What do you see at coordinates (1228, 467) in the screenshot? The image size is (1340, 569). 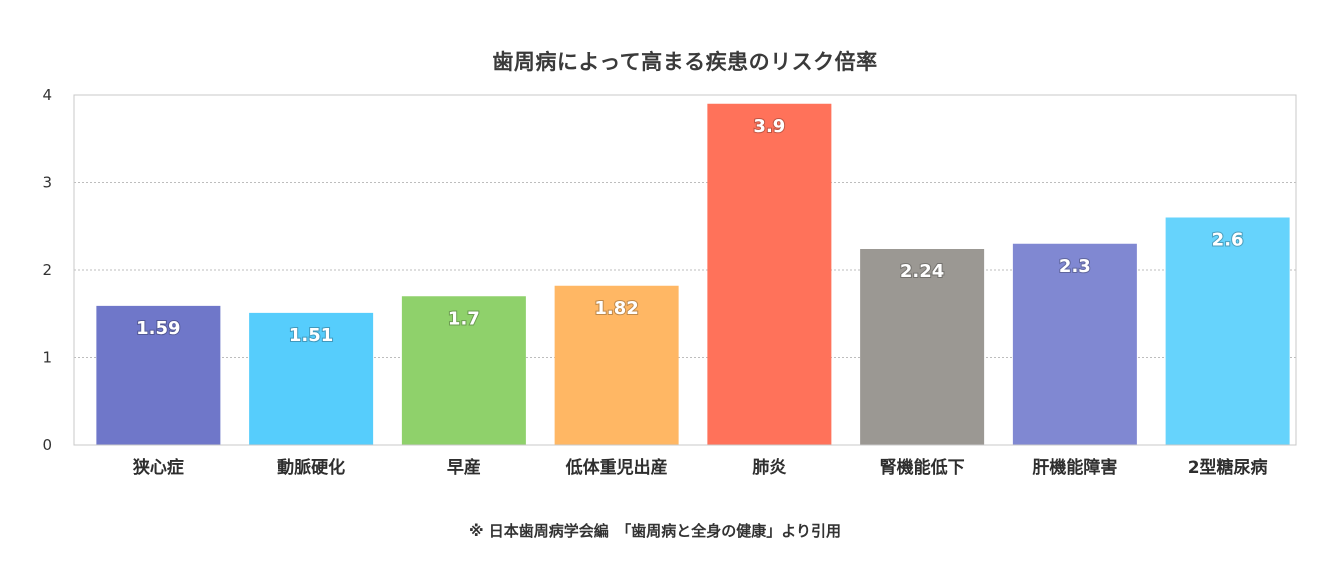 I see `category-label: 2型糖尿病` at bounding box center [1228, 467].